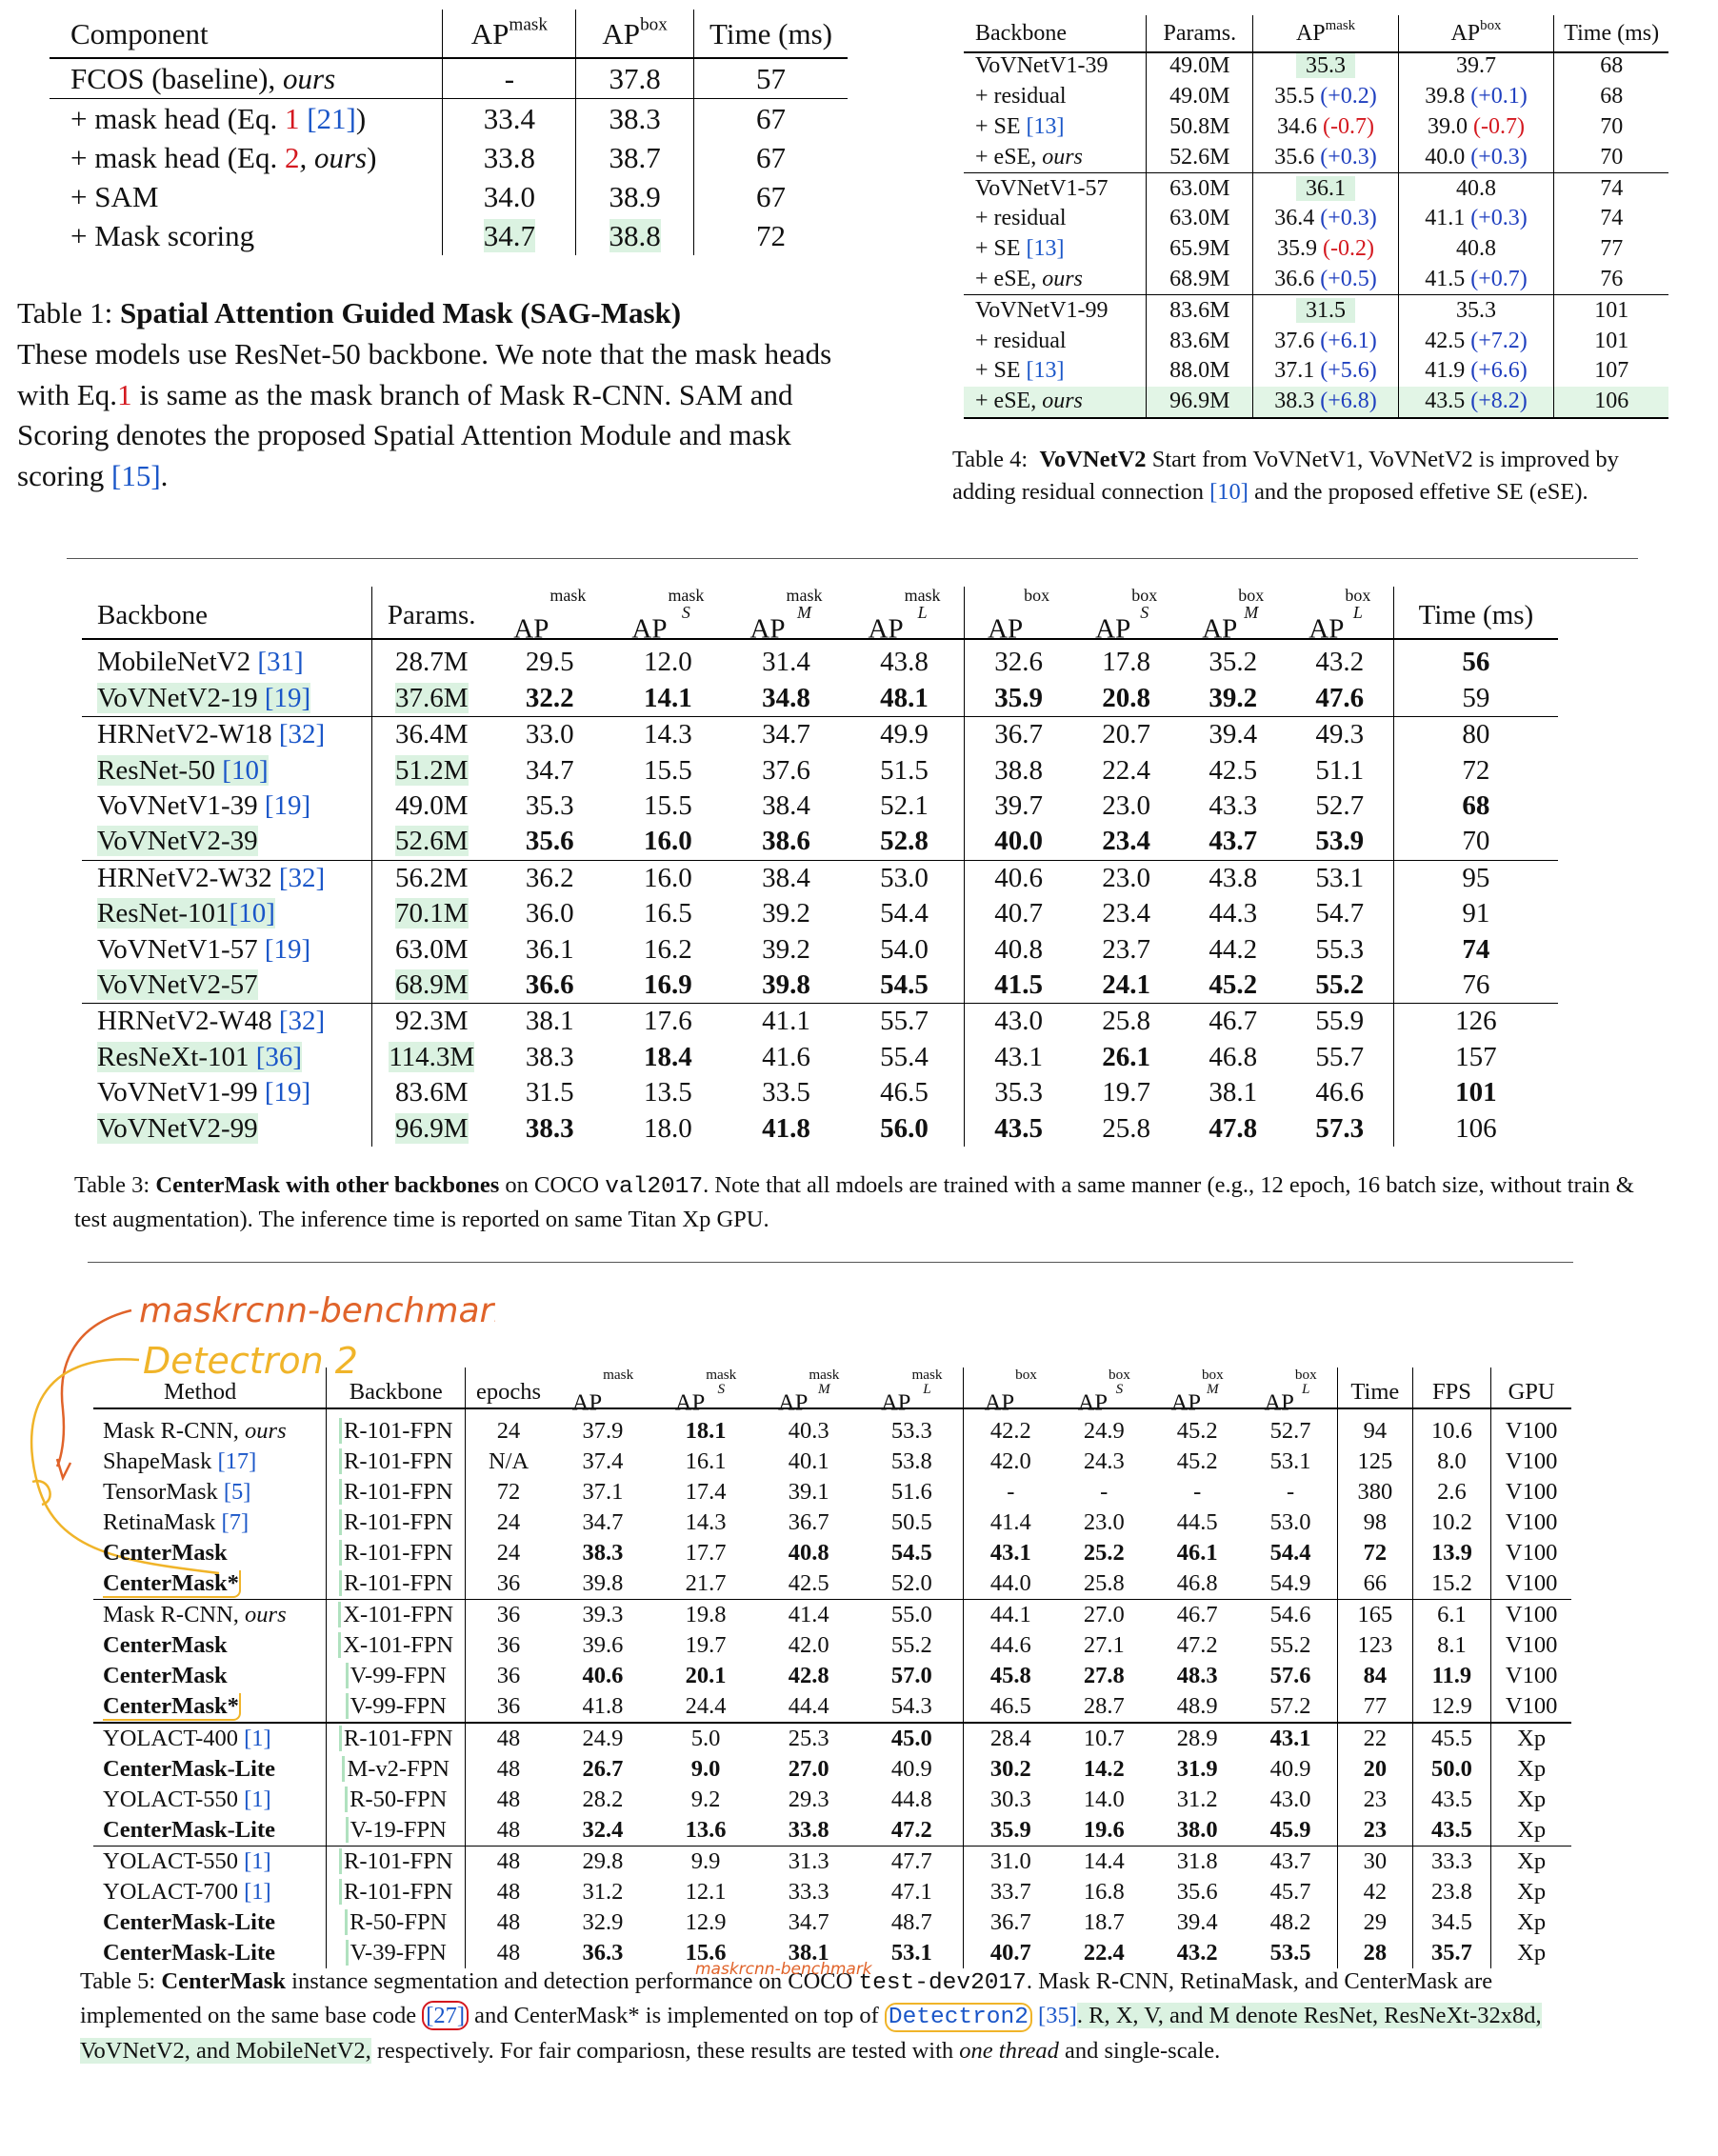  I want to click on cell-value: 18.4, so click(668, 1057).